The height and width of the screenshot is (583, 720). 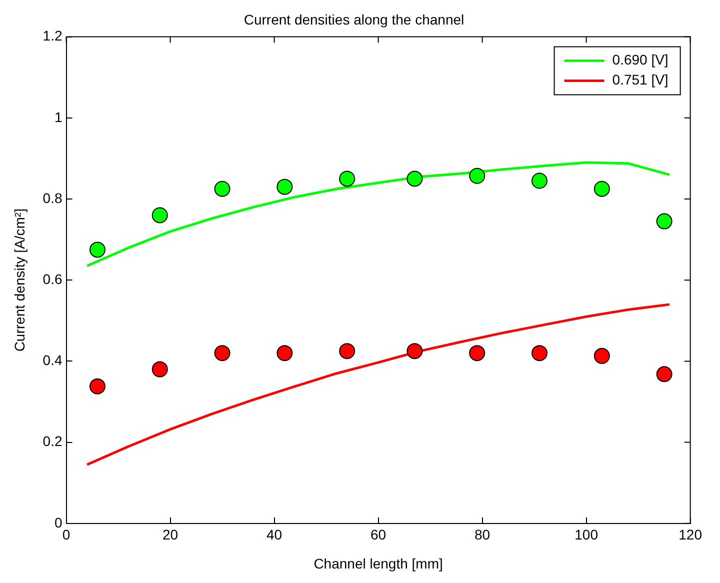 I want to click on y-tick-label: 0.4, so click(x=52, y=360).